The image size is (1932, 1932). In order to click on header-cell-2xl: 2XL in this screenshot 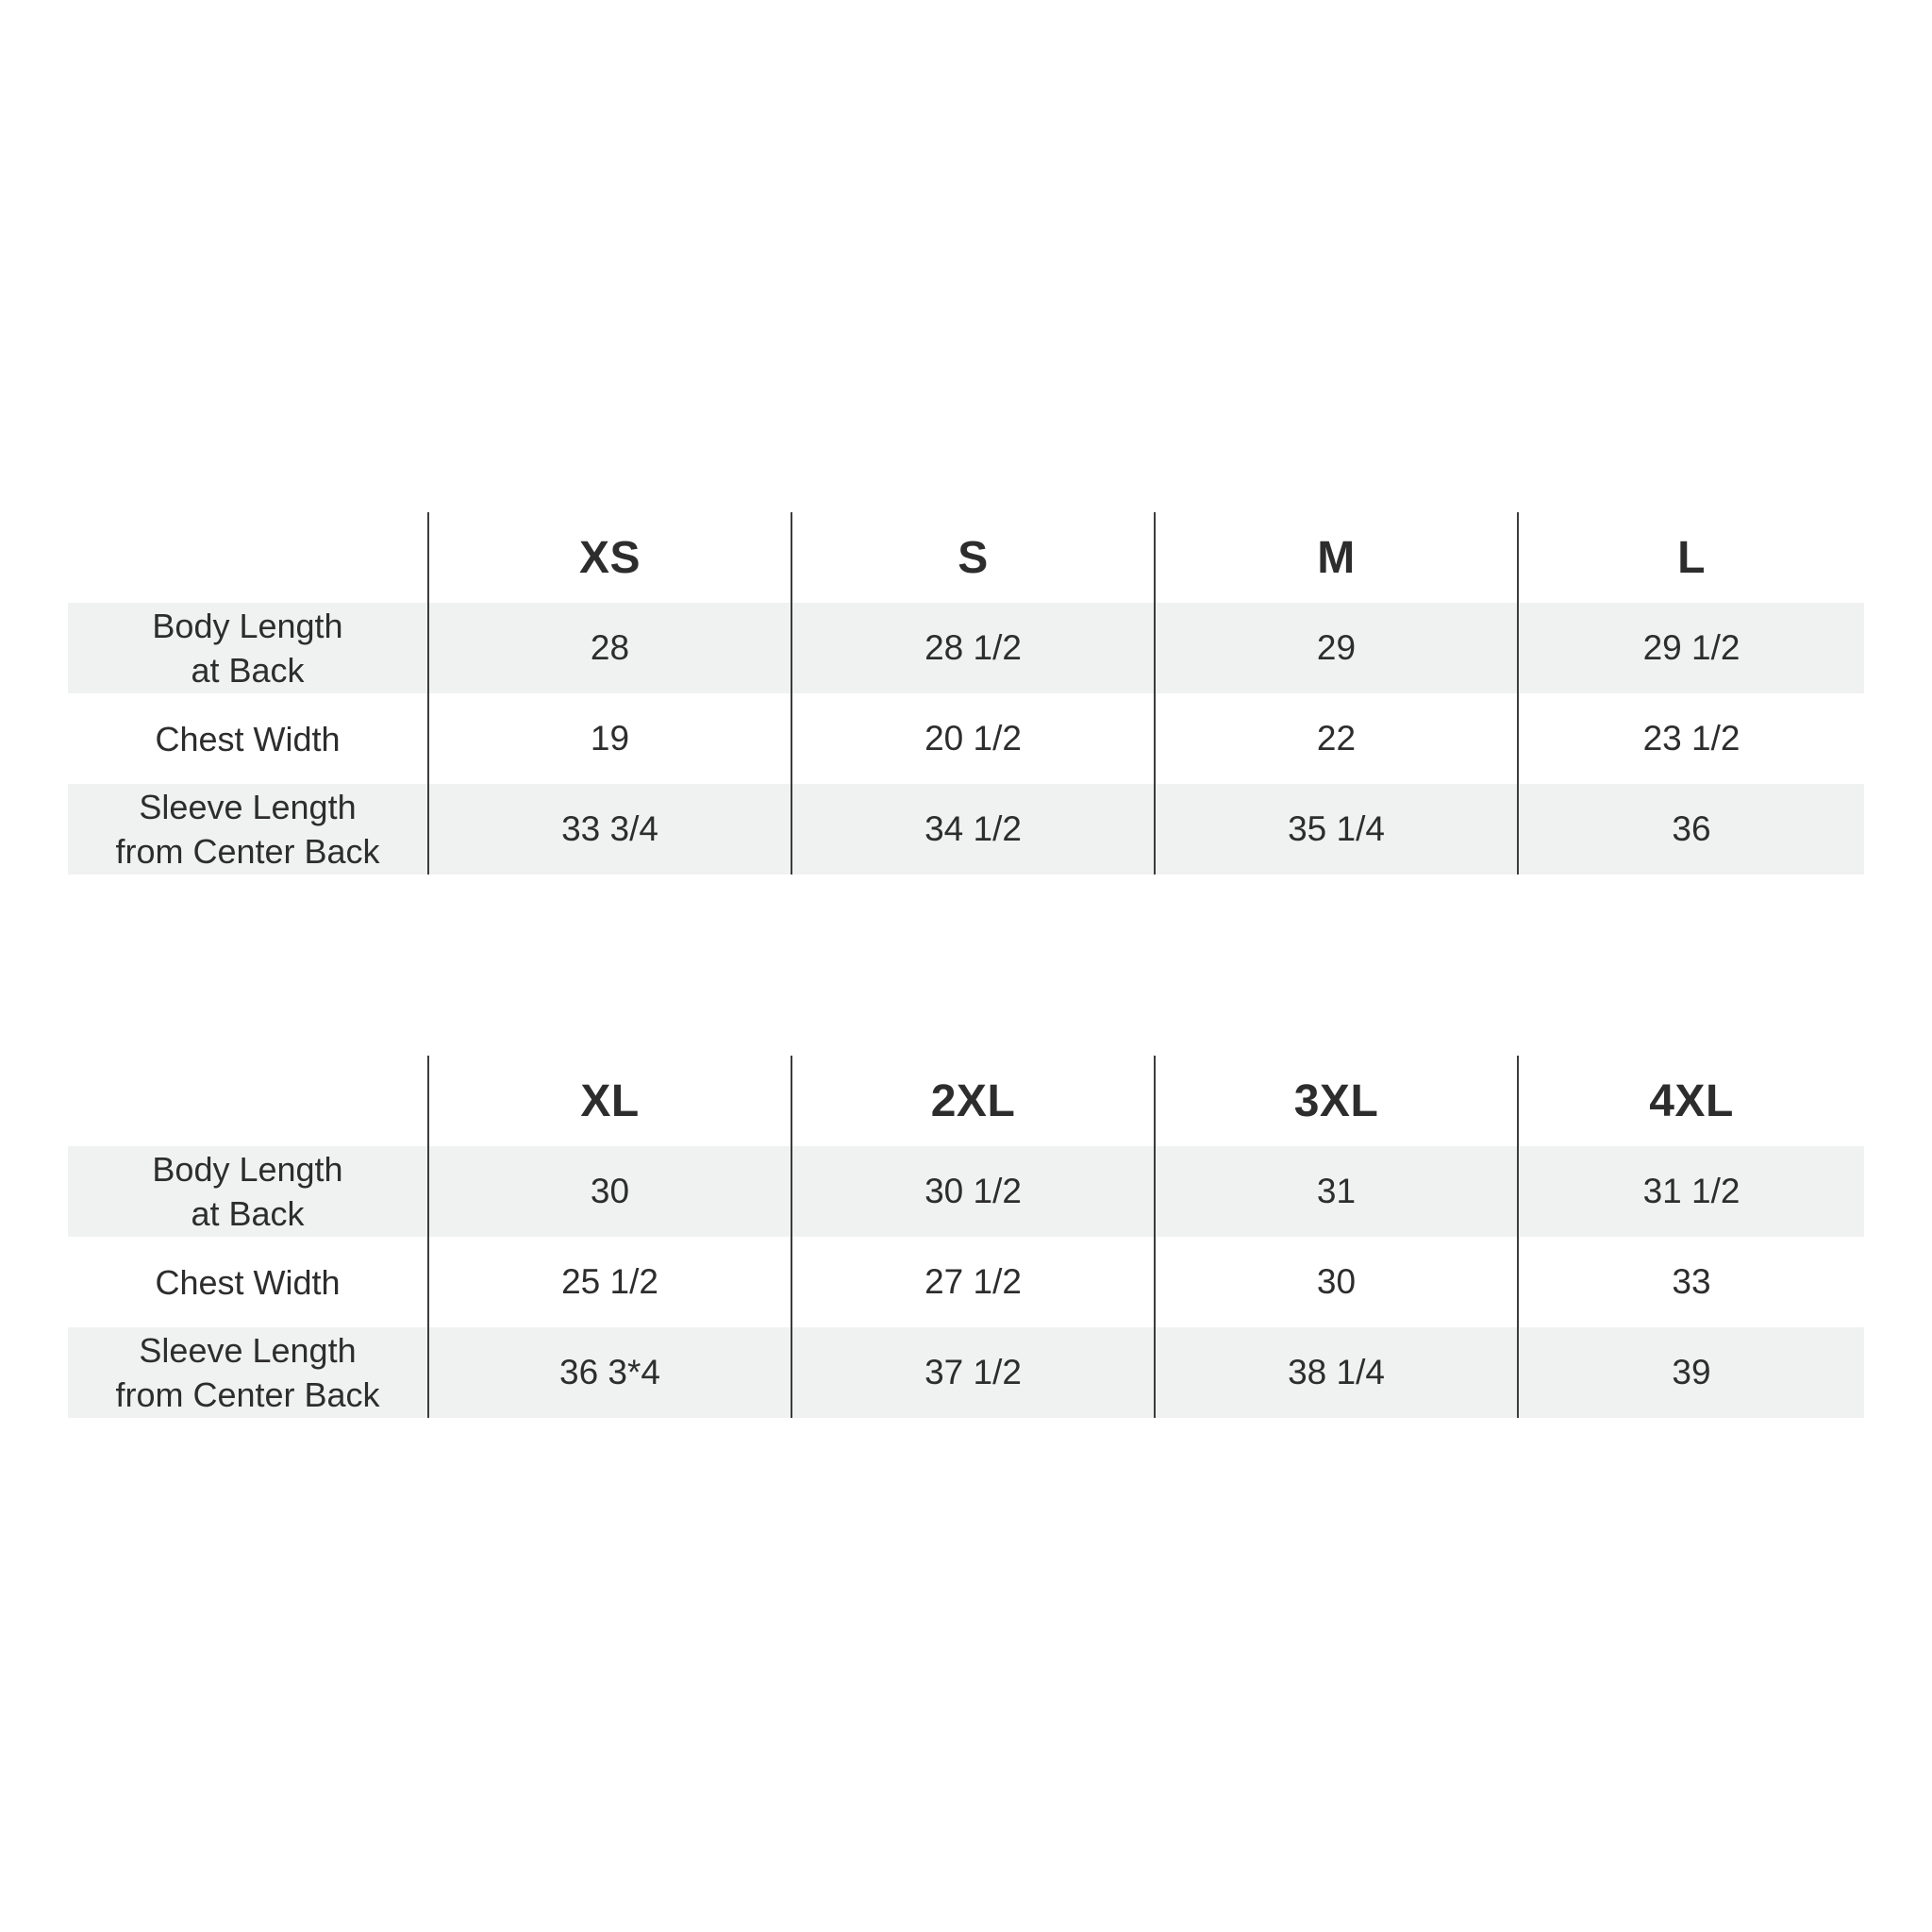, I will do `click(972, 1101)`.